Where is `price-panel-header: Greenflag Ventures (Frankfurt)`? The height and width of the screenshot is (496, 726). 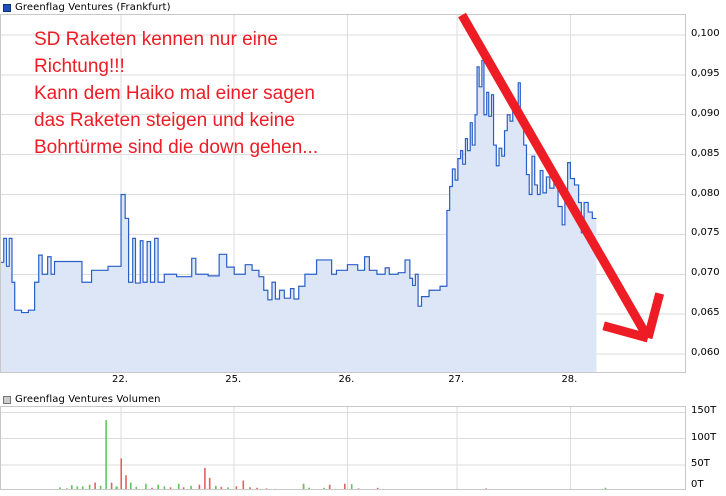
price-panel-header: Greenflag Ventures (Frankfurt) is located at coordinates (85, 7).